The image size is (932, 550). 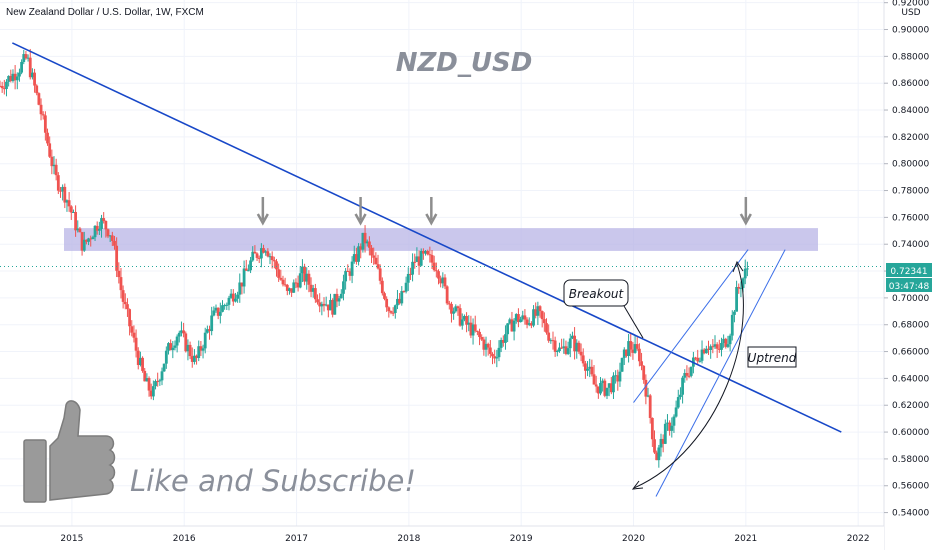 What do you see at coordinates (504, 211) in the screenshot?
I see `arrow-markers` at bounding box center [504, 211].